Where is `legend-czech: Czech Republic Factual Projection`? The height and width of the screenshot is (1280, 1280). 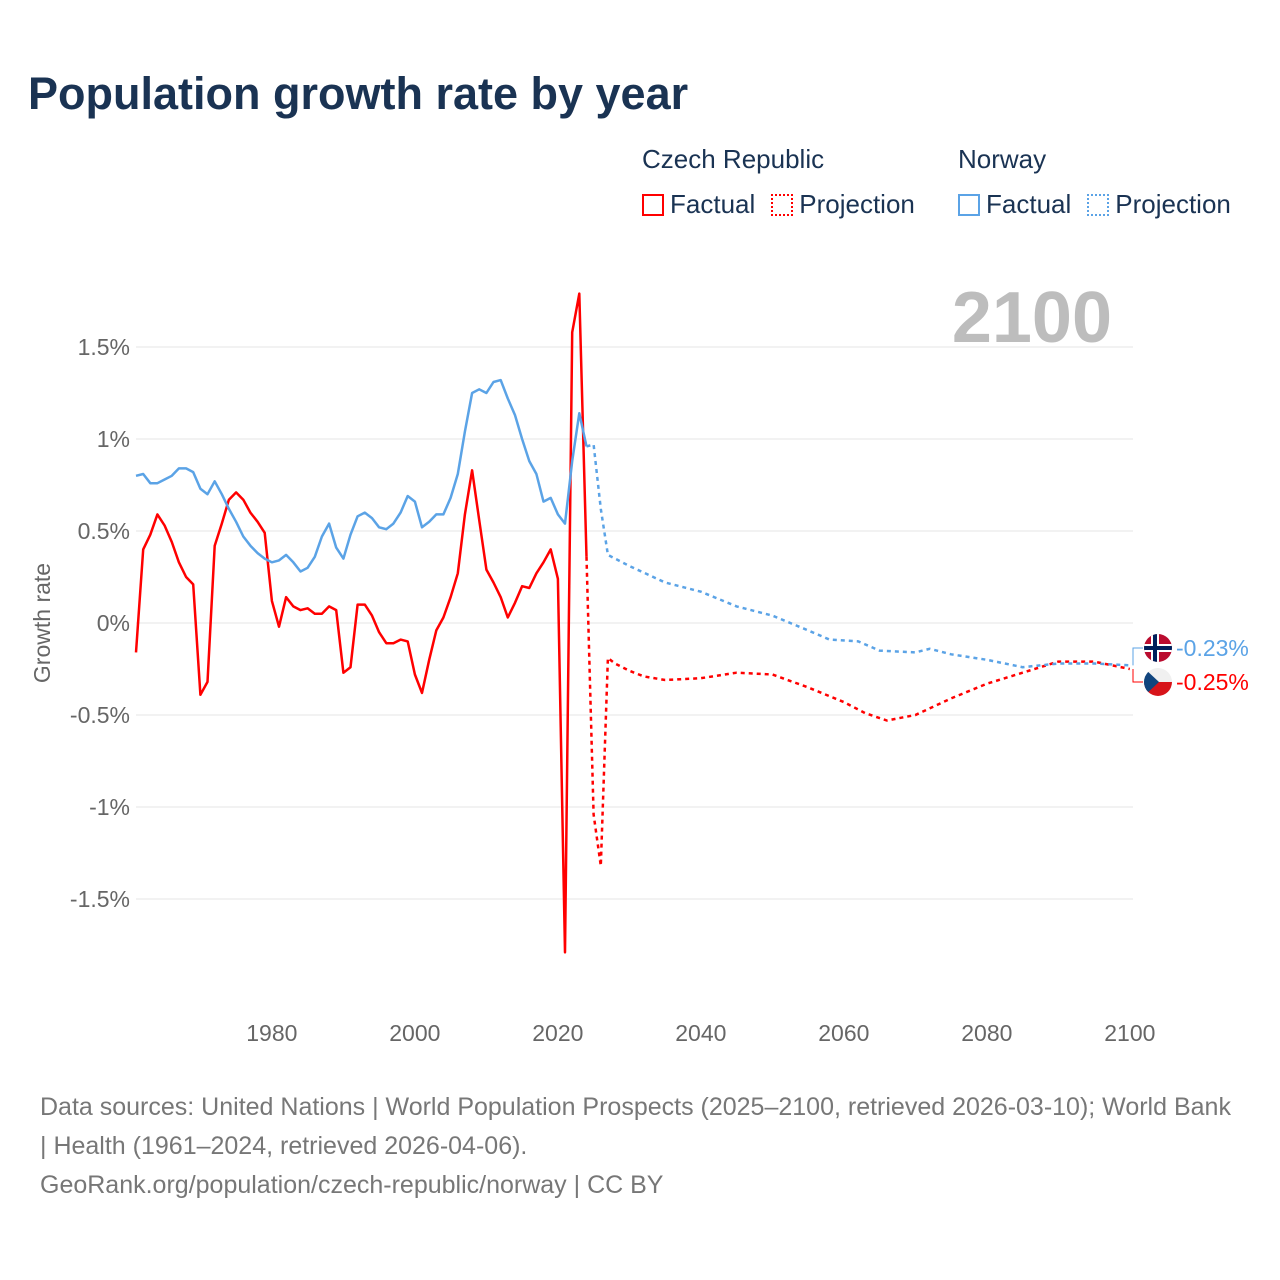 legend-czech: Czech Republic Factual Projection is located at coordinates (778, 182).